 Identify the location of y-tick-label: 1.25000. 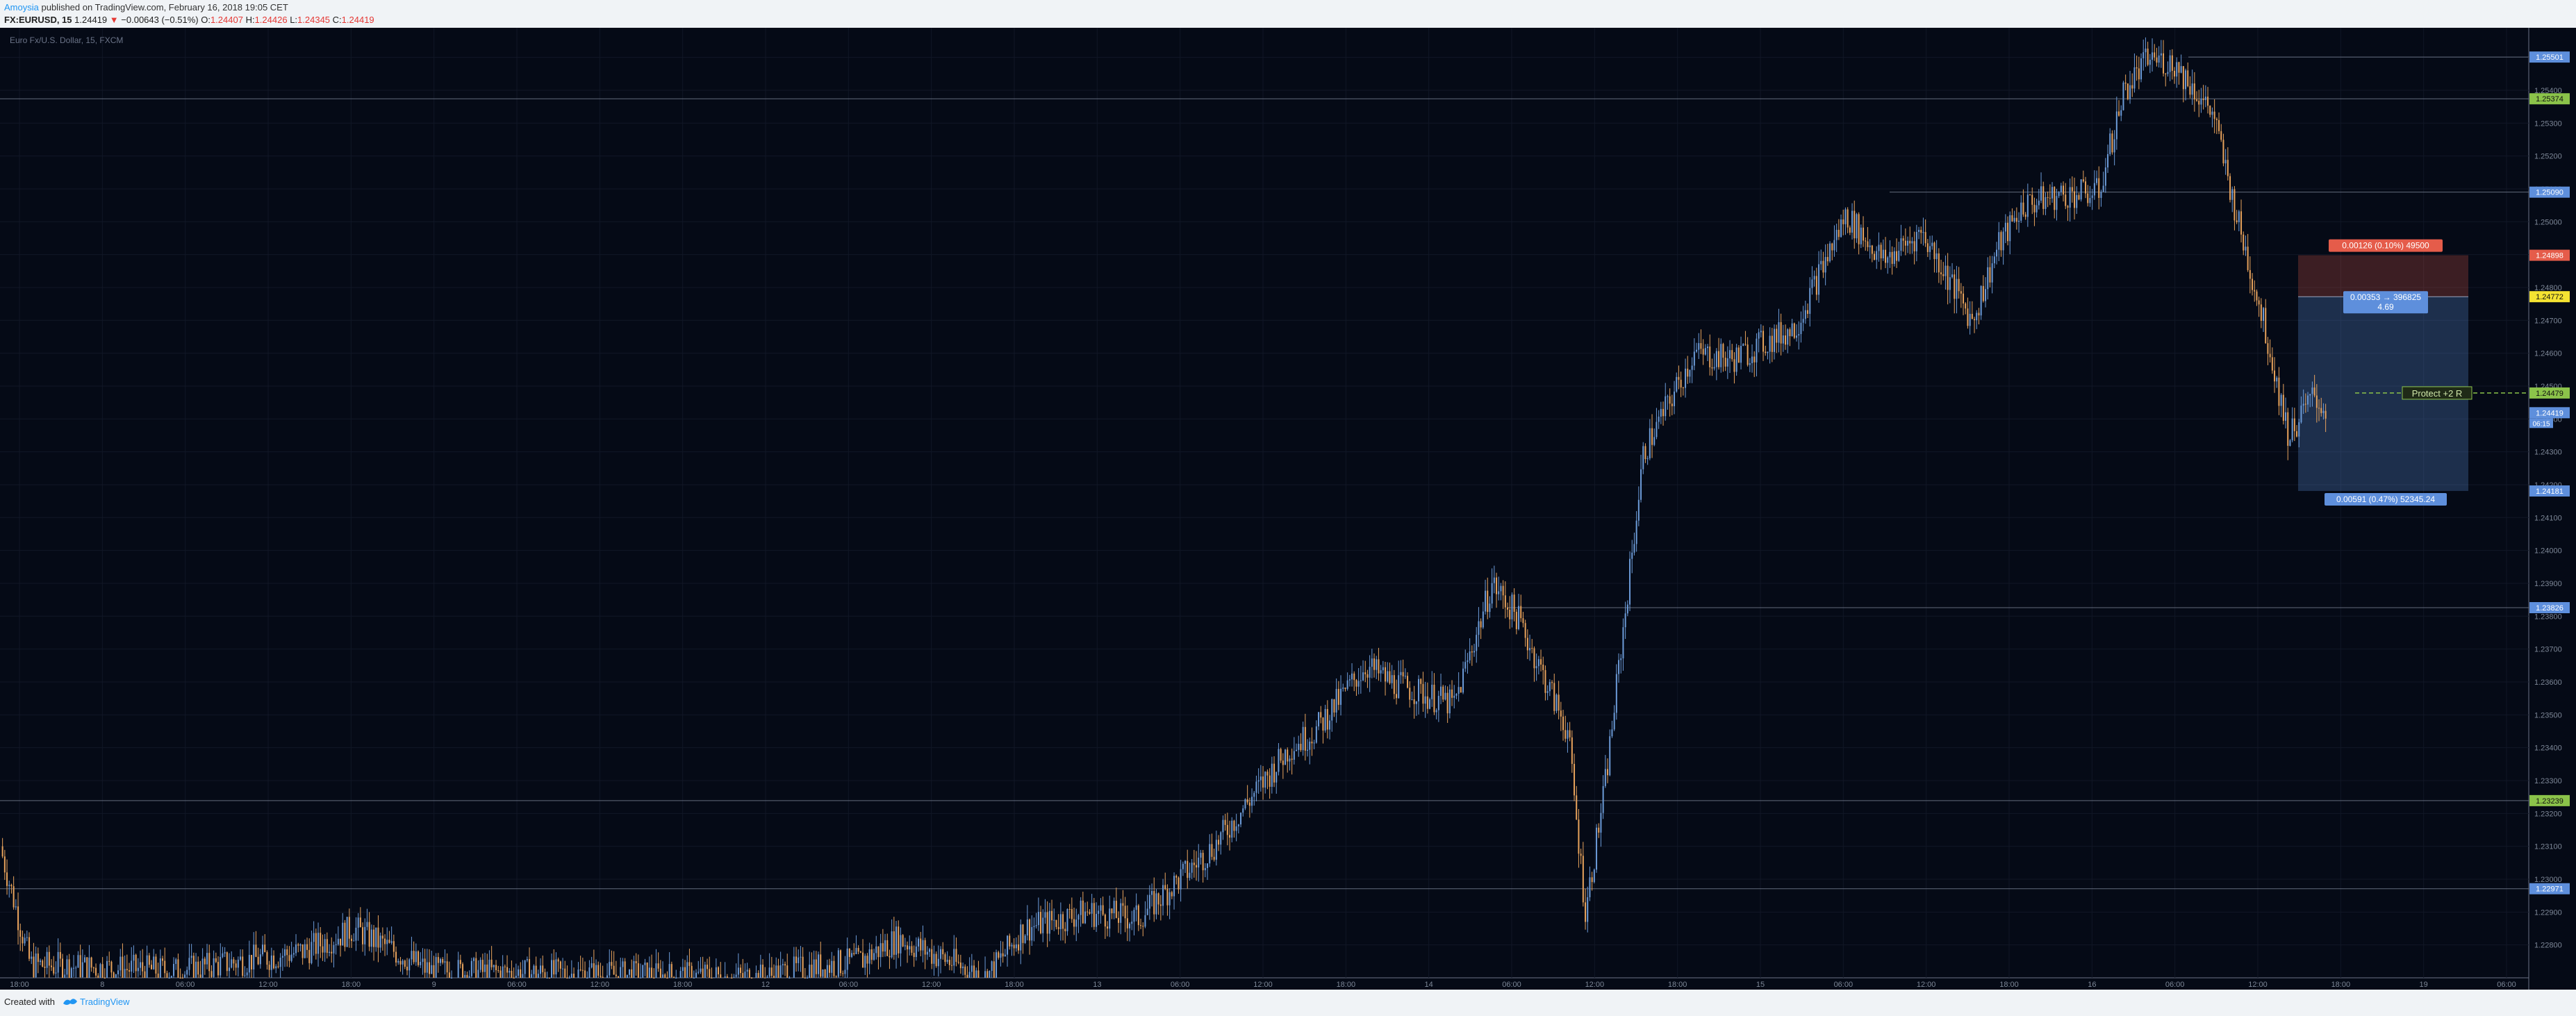
(2548, 222).